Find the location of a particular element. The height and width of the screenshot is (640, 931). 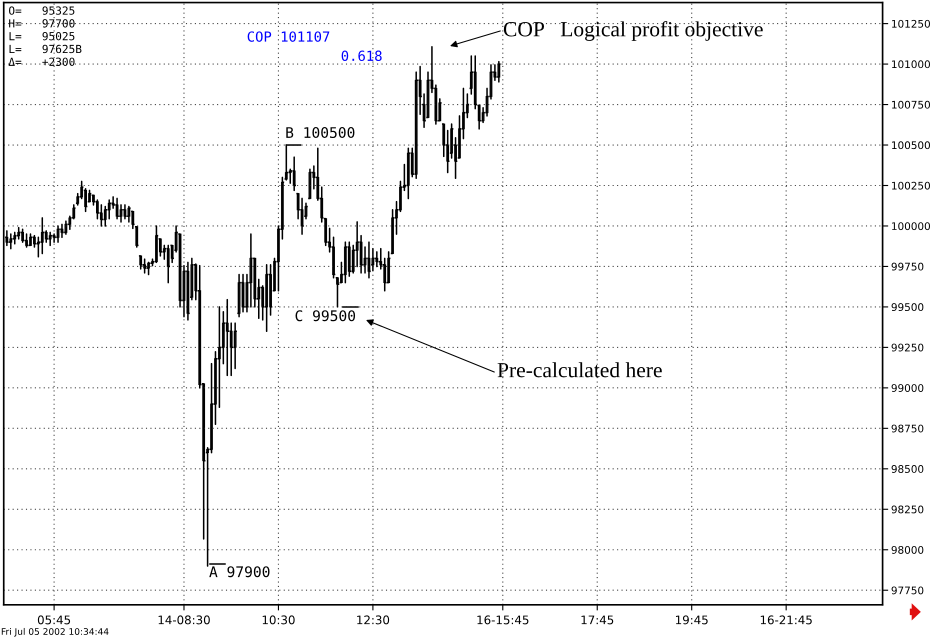

y-tick-label: 101250 is located at coordinates (911, 24).